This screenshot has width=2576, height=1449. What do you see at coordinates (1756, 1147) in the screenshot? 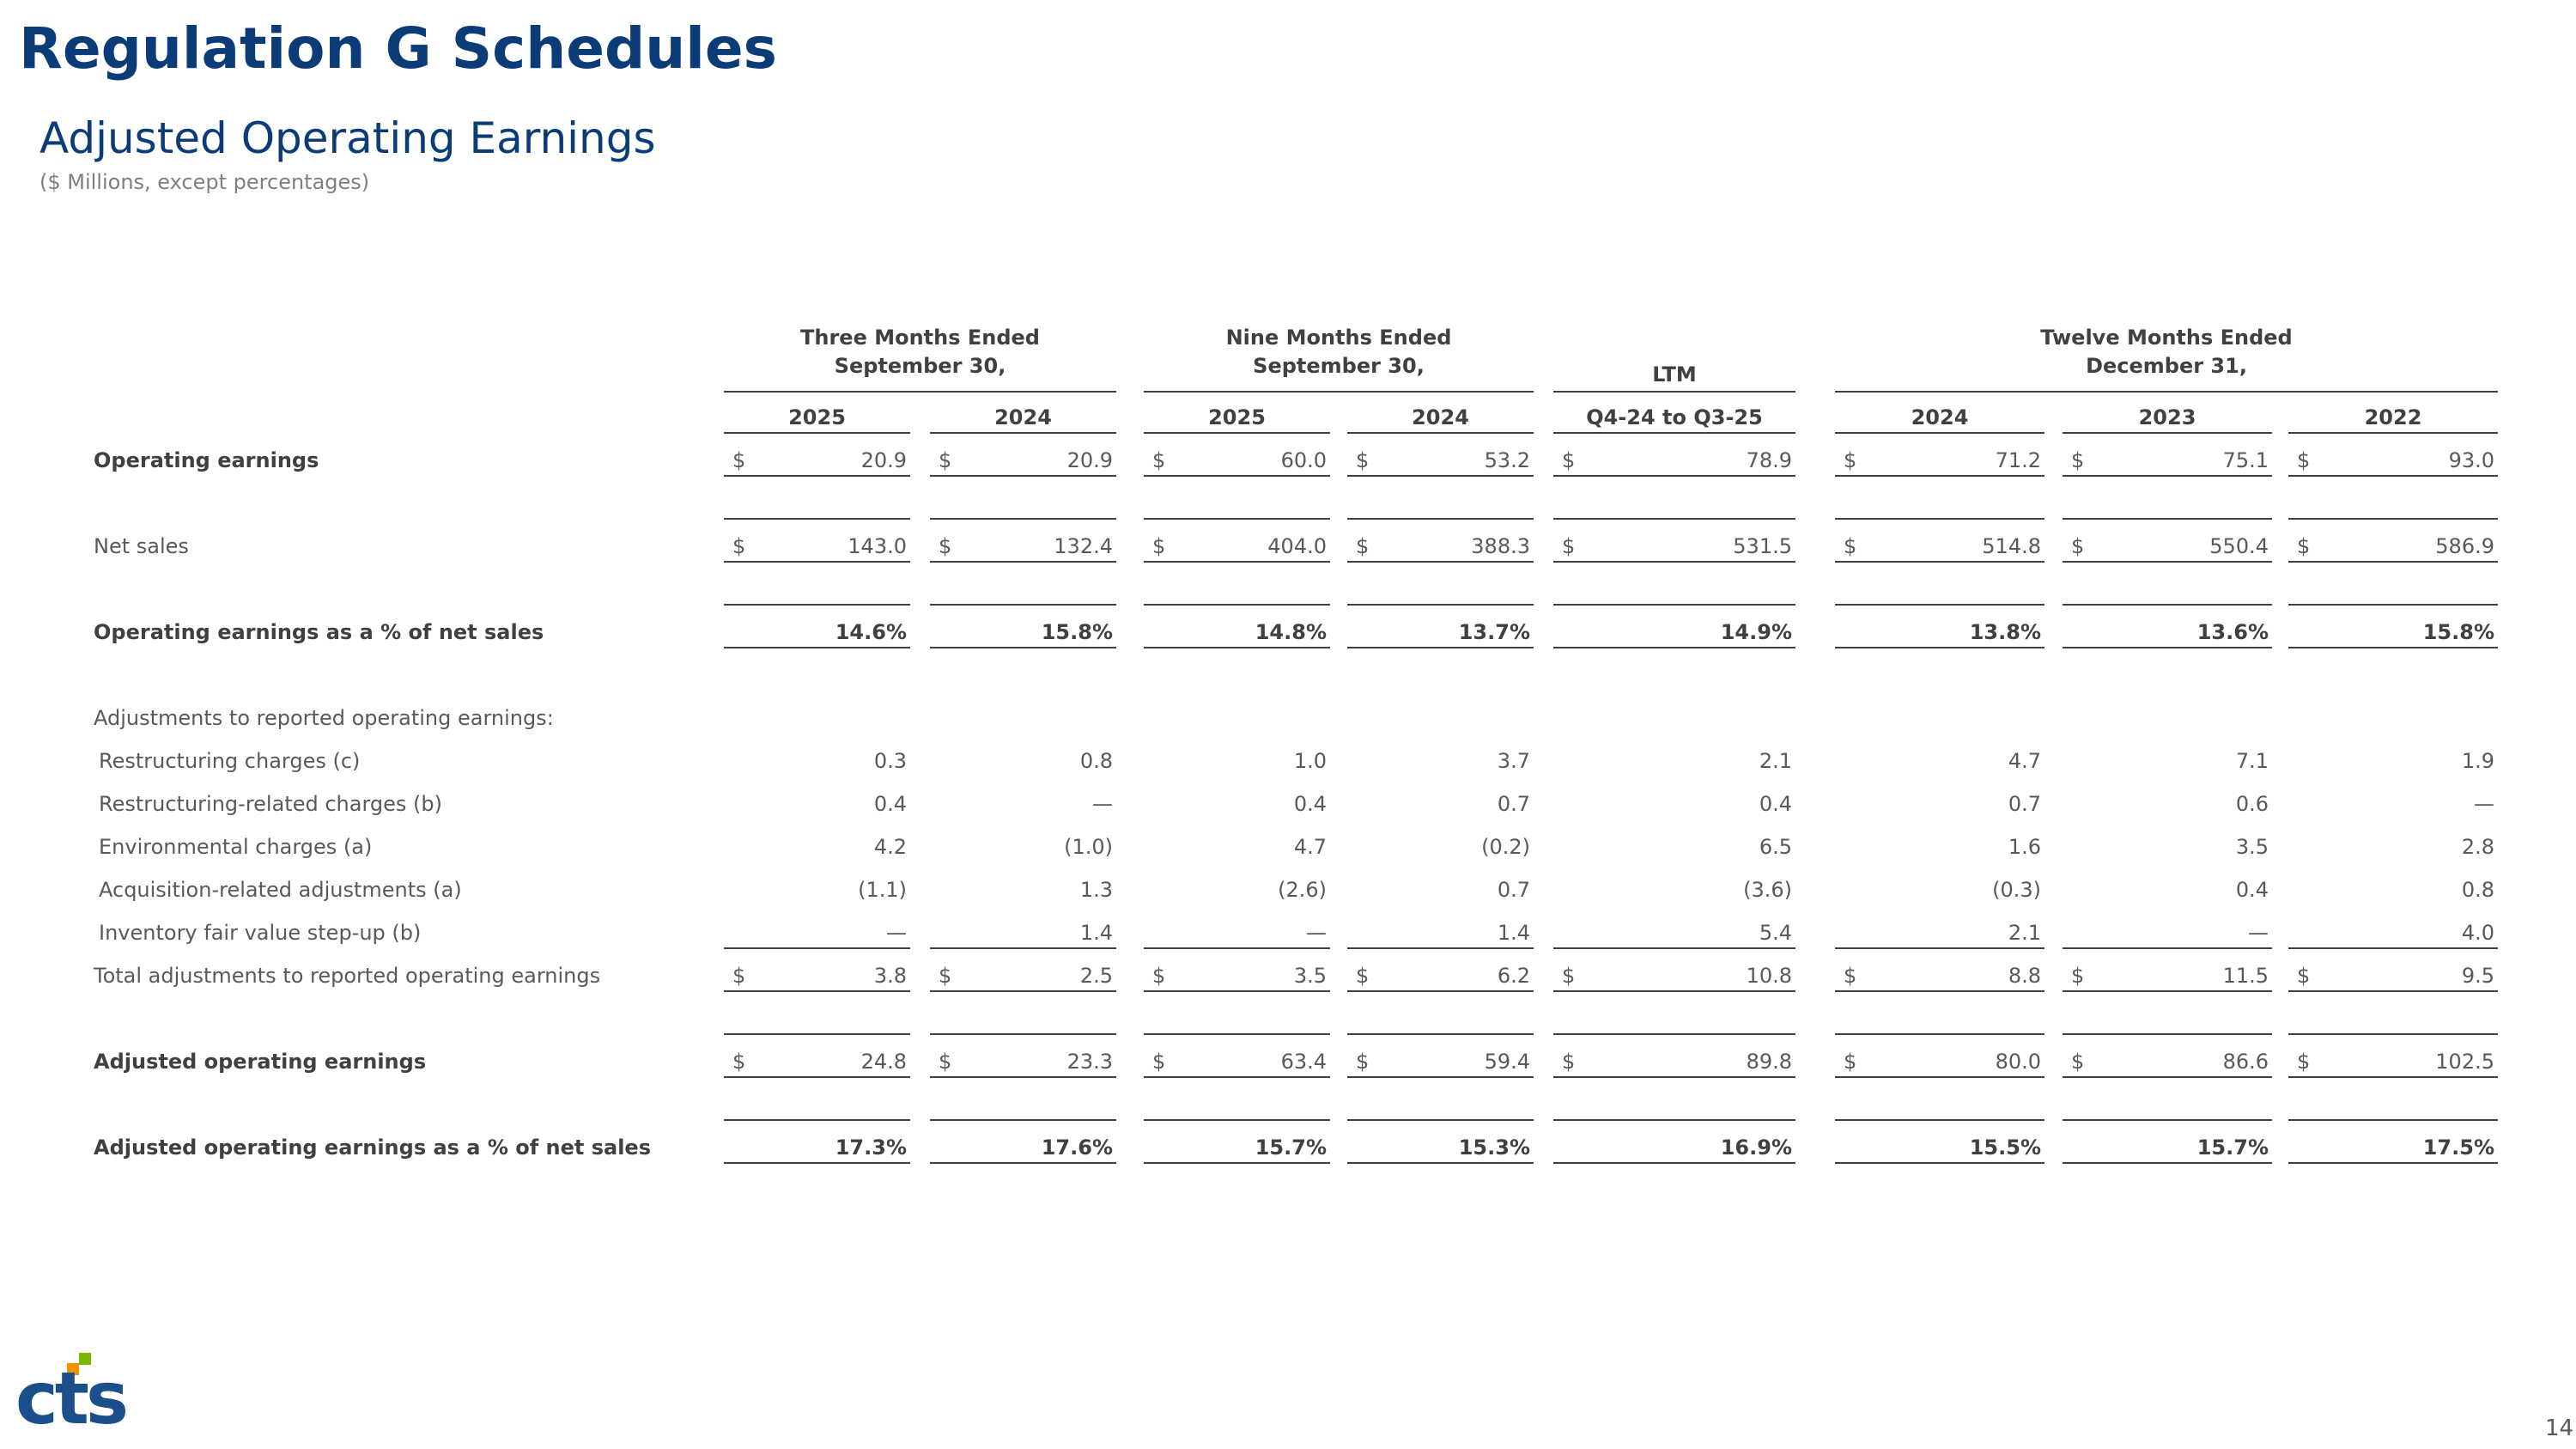
I see `cell: 16.9%` at bounding box center [1756, 1147].